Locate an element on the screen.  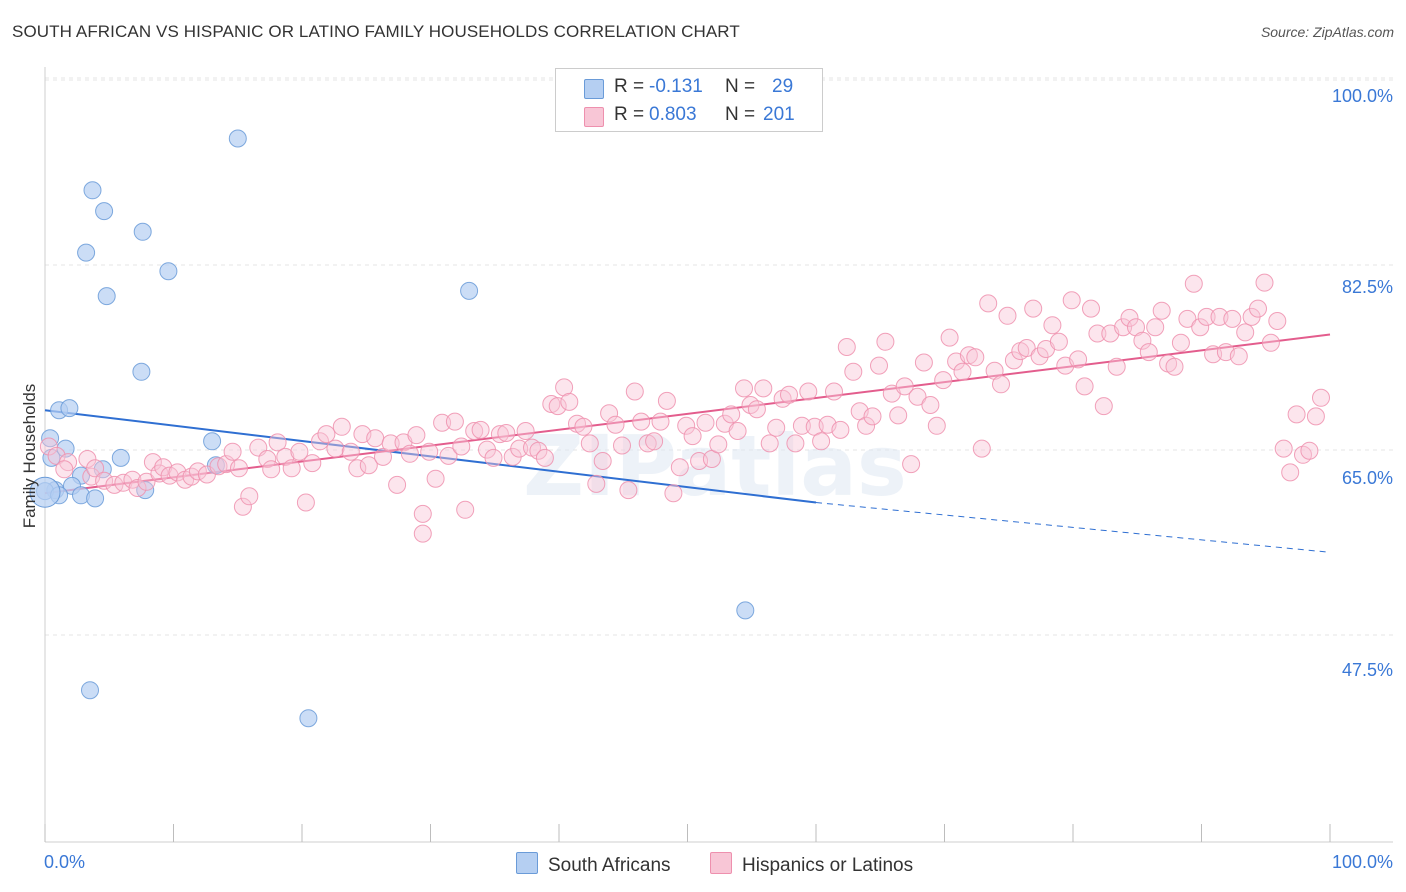
legend-swatch-pink is located at coordinates (594, 117).